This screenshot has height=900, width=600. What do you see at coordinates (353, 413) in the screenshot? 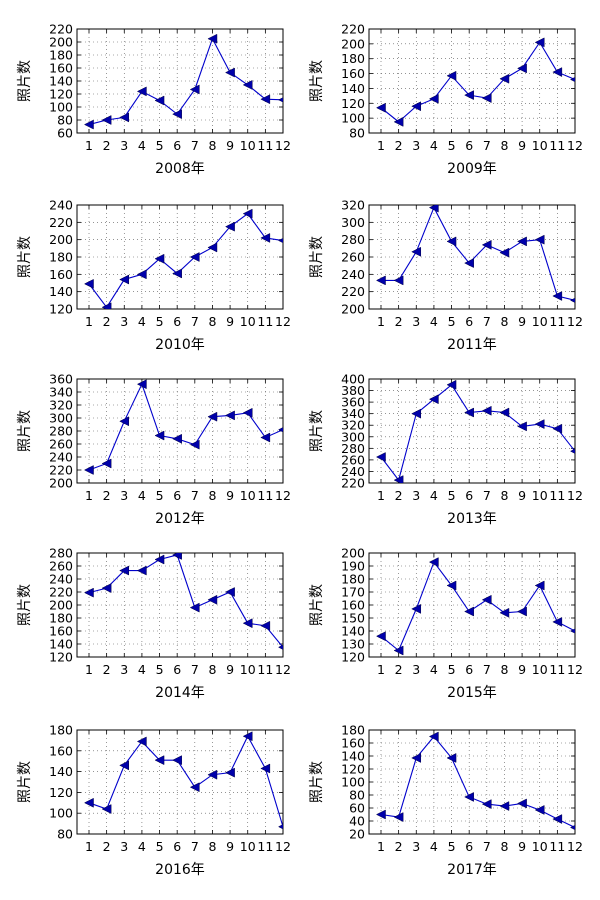
I see `y-tick-label: 340` at bounding box center [353, 413].